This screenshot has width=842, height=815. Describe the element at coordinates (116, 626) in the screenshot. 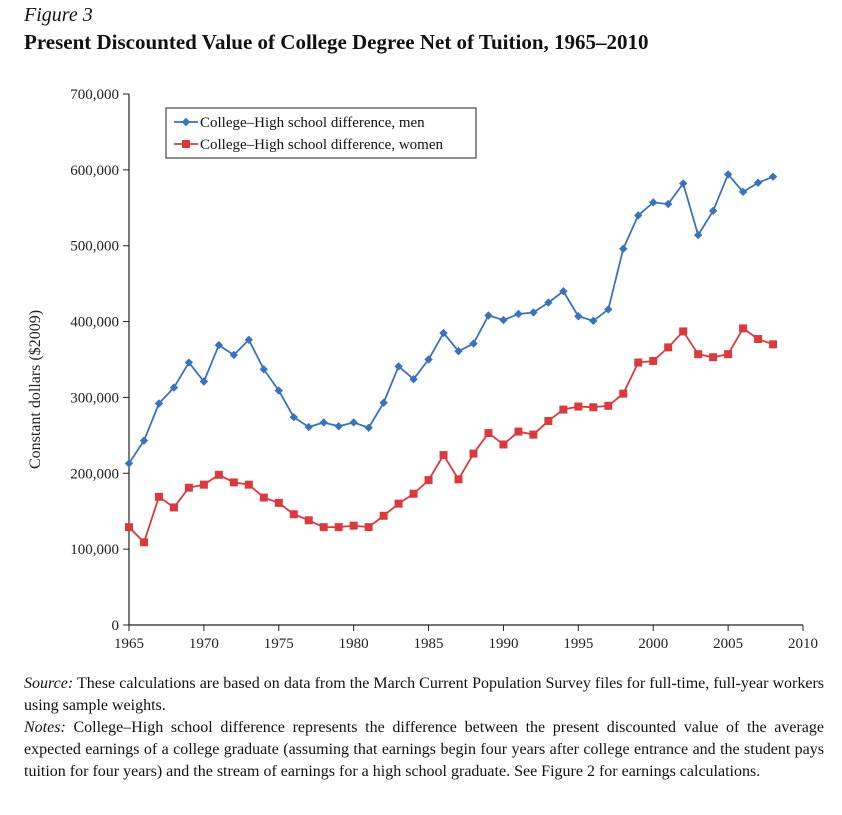

I see `y-tick-label: 0` at that location.